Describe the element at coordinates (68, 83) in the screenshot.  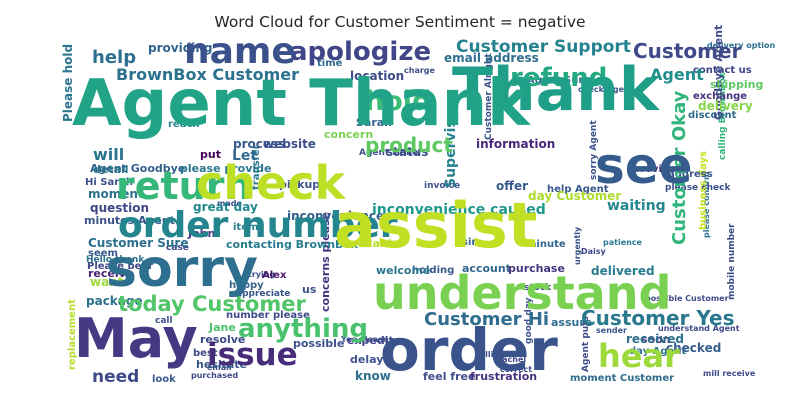
I see `word-please-hold: Please hold` at that location.